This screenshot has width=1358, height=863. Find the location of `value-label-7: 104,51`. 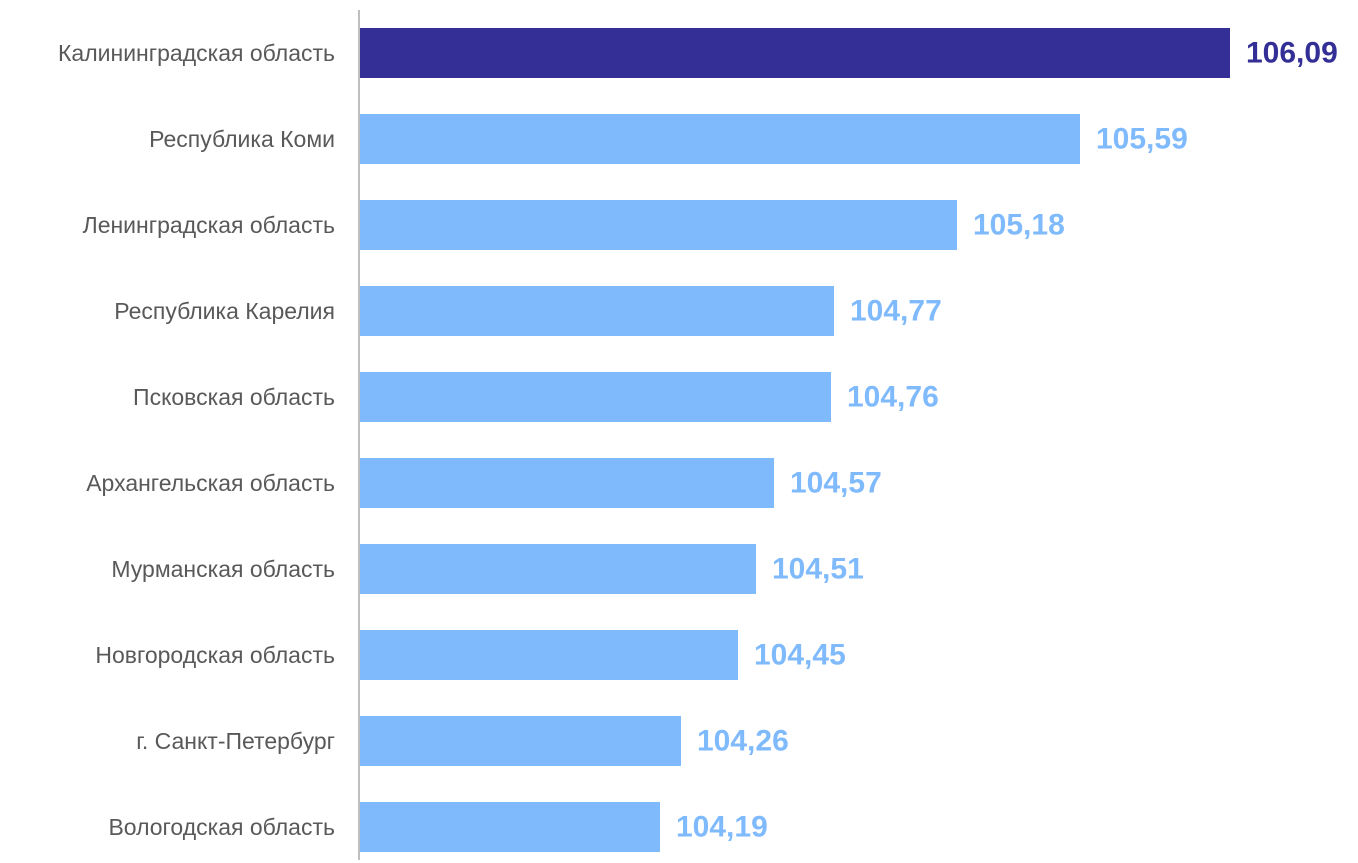

value-label-7: 104,51 is located at coordinates (818, 569).